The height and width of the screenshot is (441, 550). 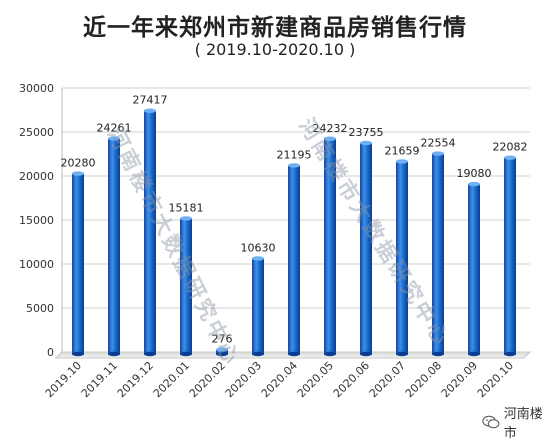 I want to click on data-label: 10630, so click(x=258, y=247).